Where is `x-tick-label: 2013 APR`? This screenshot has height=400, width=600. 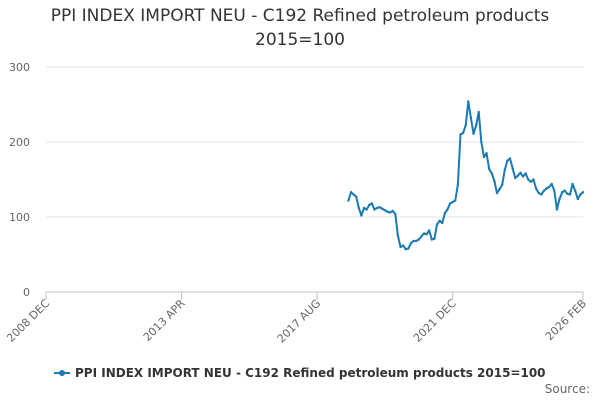
x-tick-label: 2013 APR is located at coordinates (164, 320).